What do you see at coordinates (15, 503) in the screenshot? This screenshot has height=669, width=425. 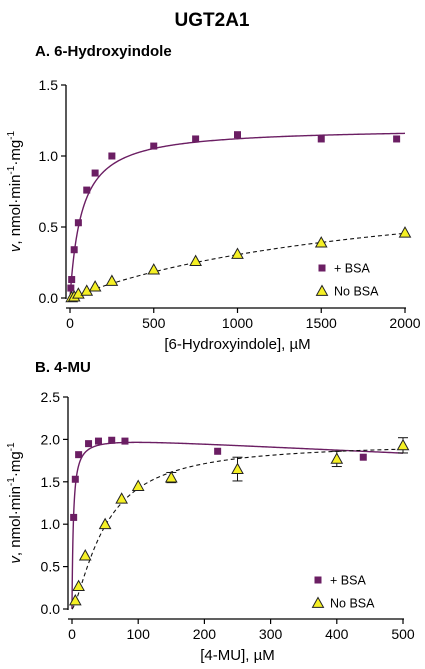 I see `panel-b-y-axis-label: v, nmol·min-1·mg-1` at bounding box center [15, 503].